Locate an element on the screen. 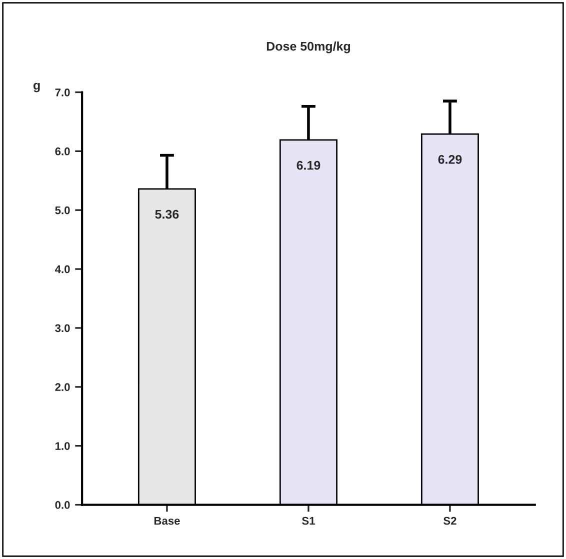  chart-title: Dose 50mg/kg is located at coordinates (308, 48).